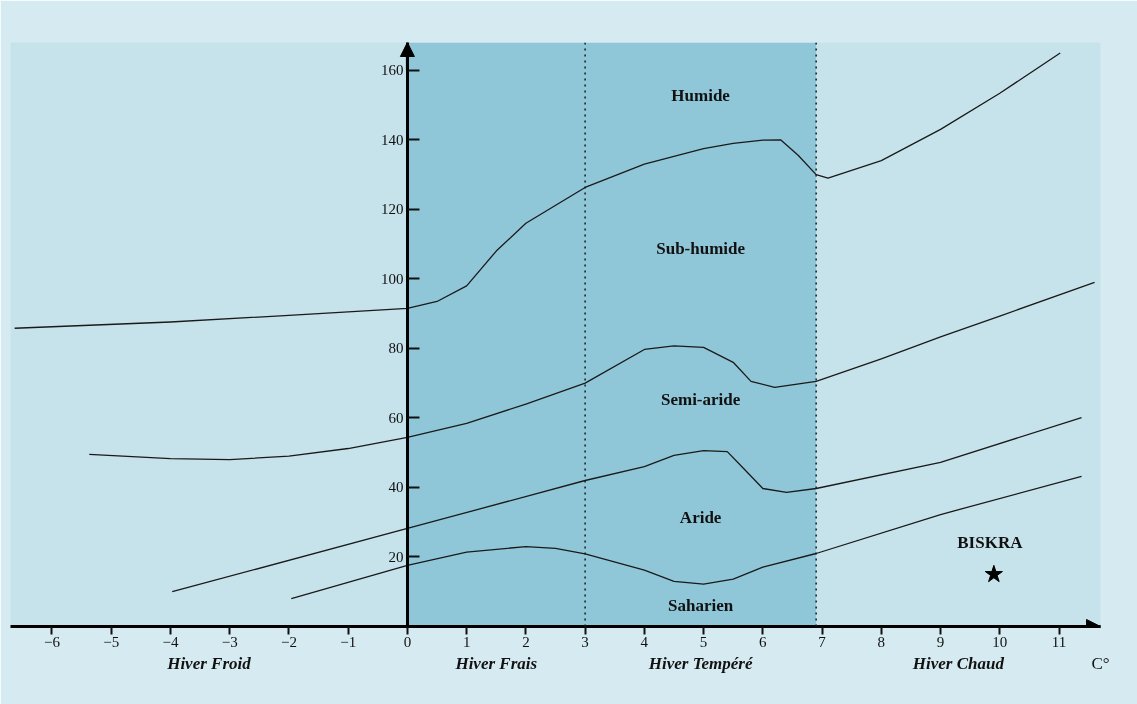 Image resolution: width=1137 pixels, height=704 pixels. Describe the element at coordinates (701, 605) in the screenshot. I see `annotation: Saharien` at that location.